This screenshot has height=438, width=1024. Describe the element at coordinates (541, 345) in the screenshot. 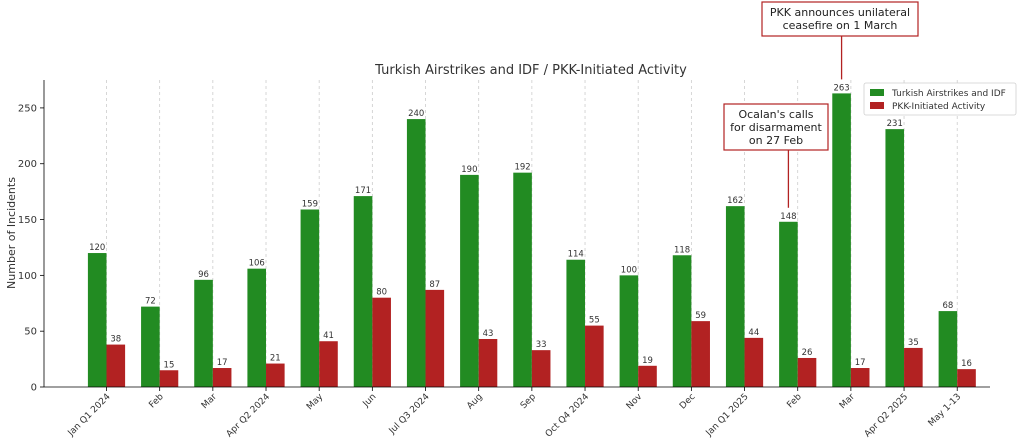

I see `data-label: 33` at that location.